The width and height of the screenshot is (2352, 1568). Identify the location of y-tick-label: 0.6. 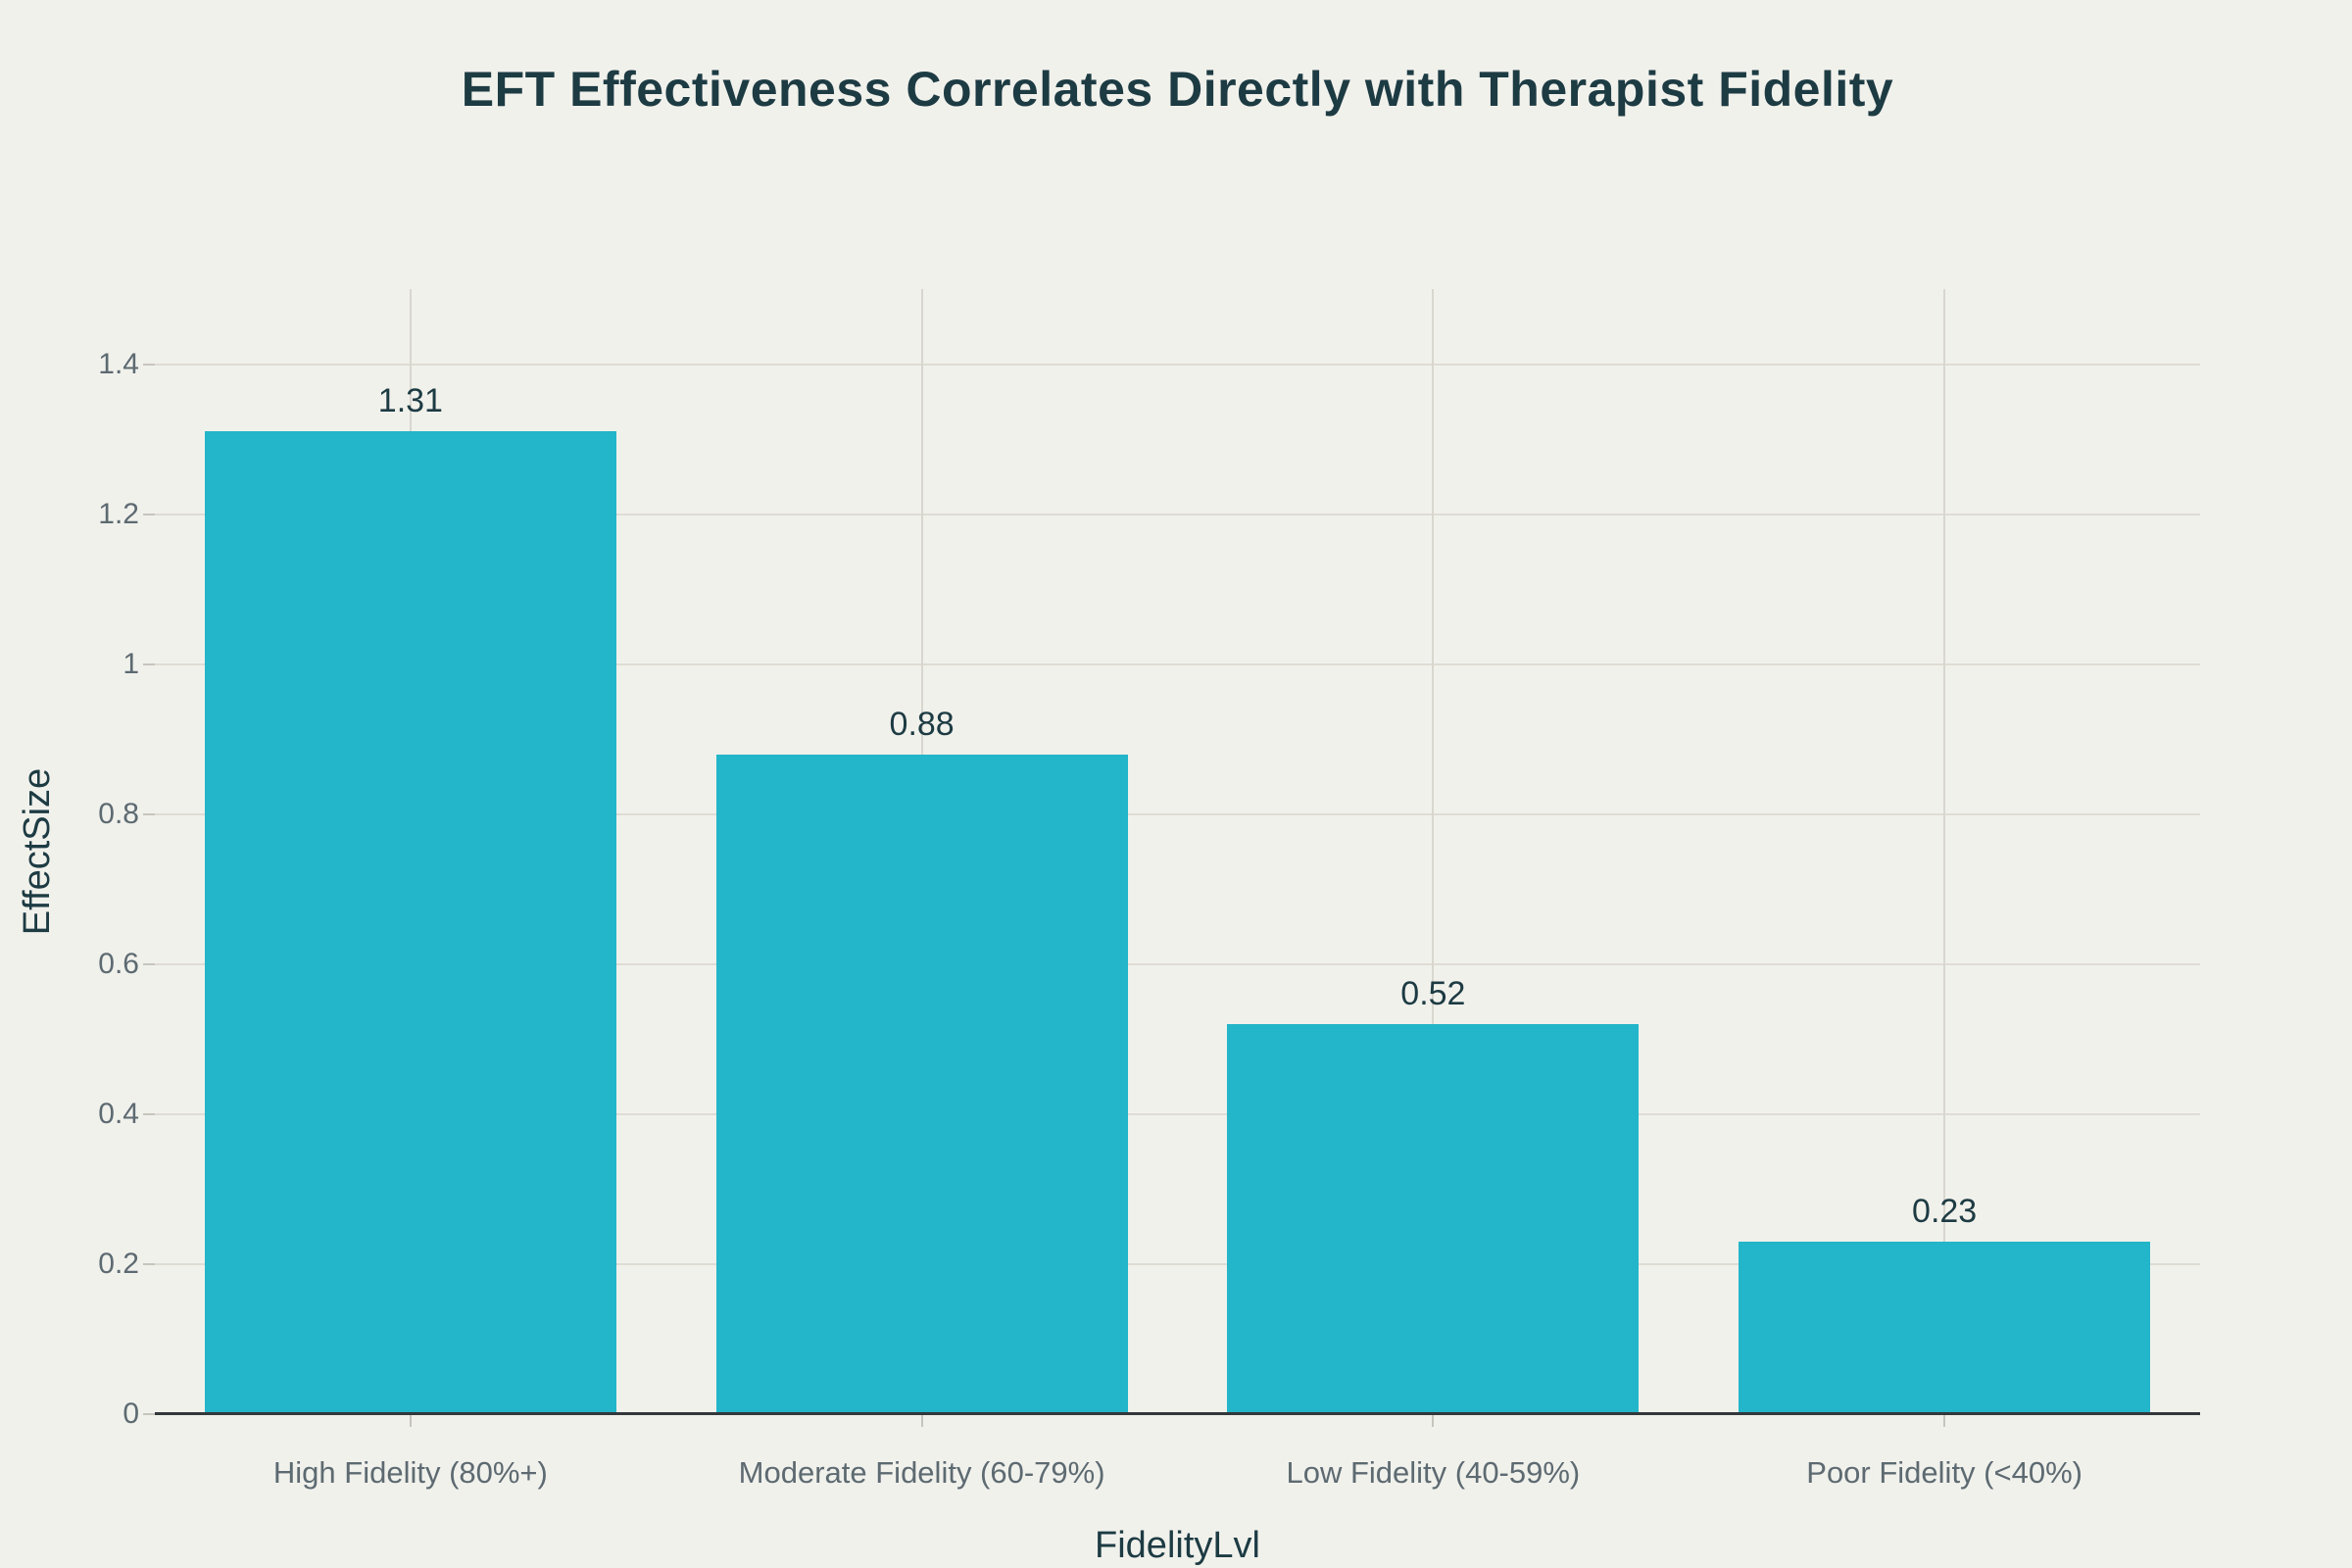
(118, 964).